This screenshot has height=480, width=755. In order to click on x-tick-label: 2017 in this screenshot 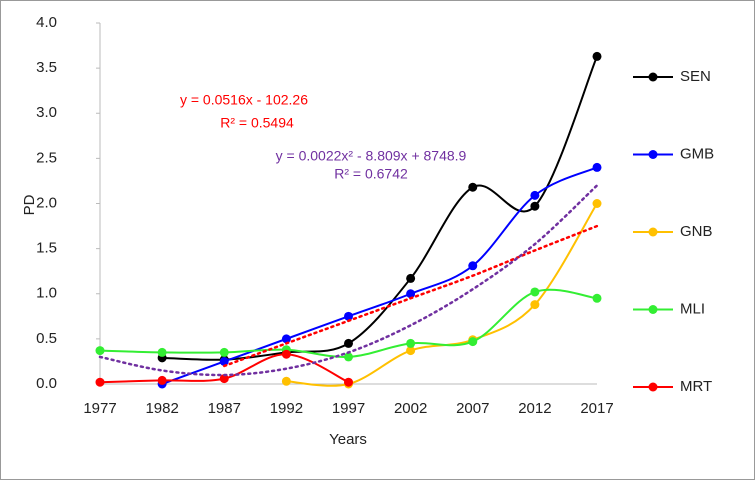, I will do `click(596, 408)`.